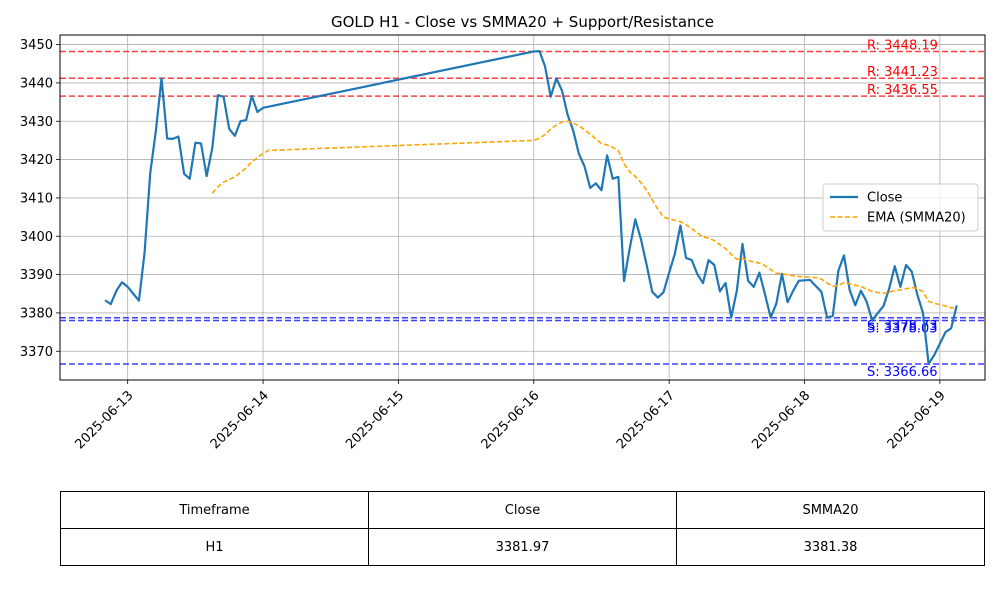 Image resolution: width=1000 pixels, height=600 pixels. Describe the element at coordinates (36, 275) in the screenshot. I see `y-tick-label: 3390` at that location.